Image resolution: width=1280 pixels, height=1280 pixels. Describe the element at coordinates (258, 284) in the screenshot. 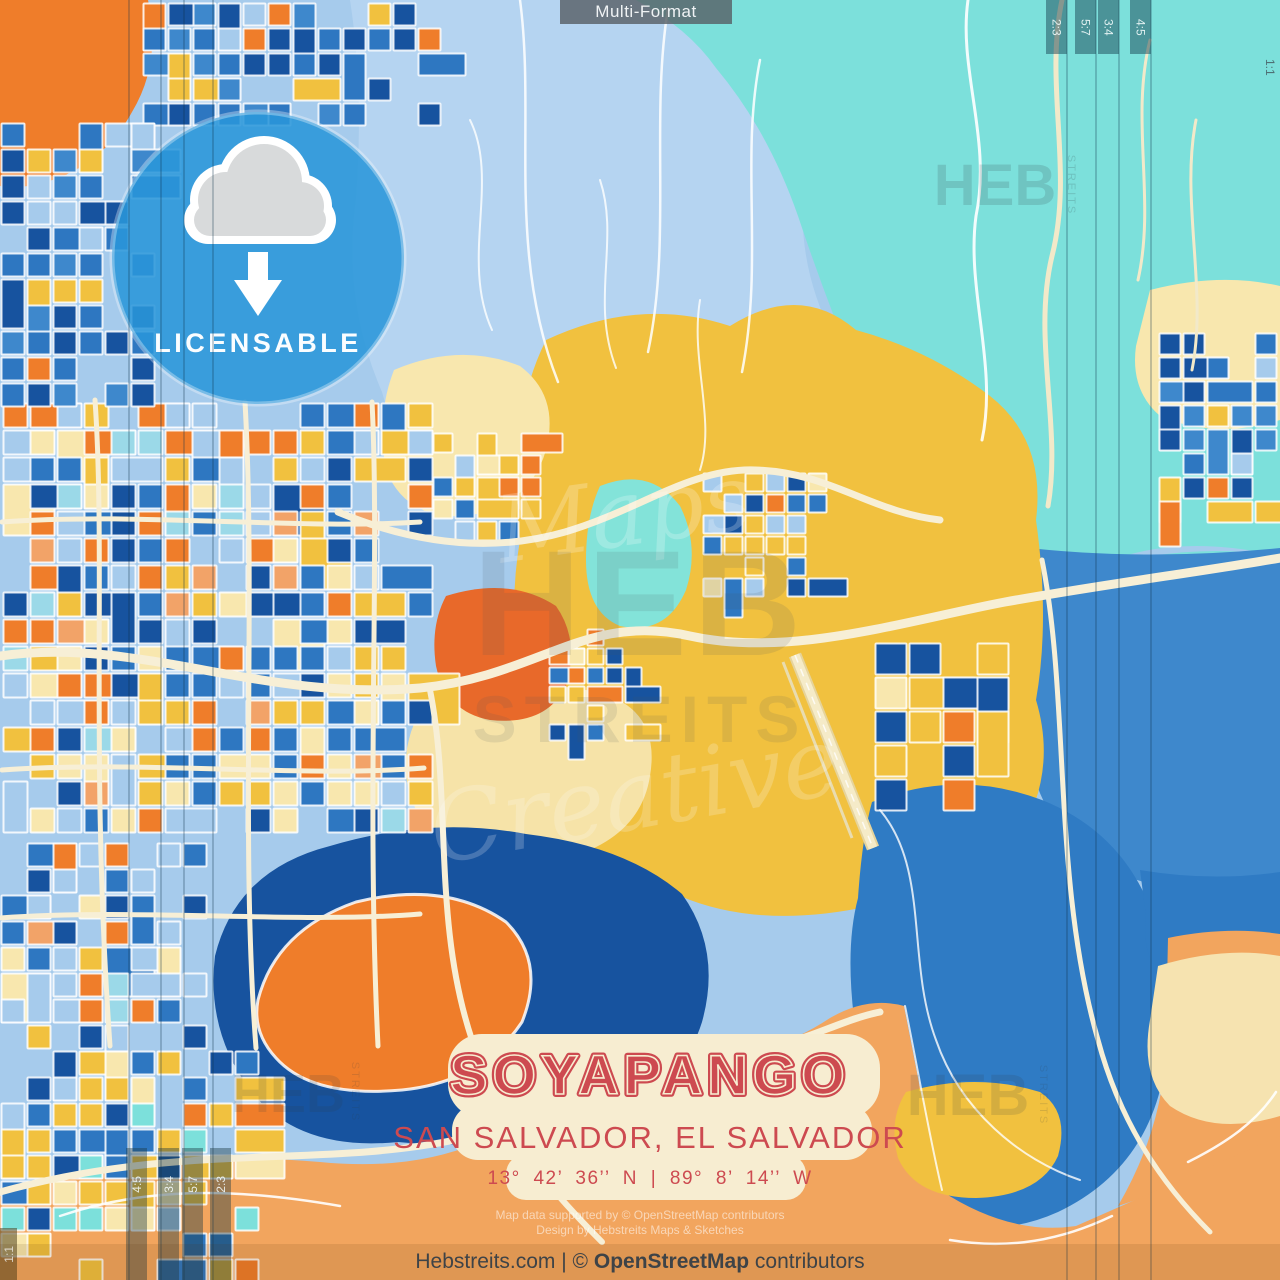

I see `down-arrow-icon` at that location.